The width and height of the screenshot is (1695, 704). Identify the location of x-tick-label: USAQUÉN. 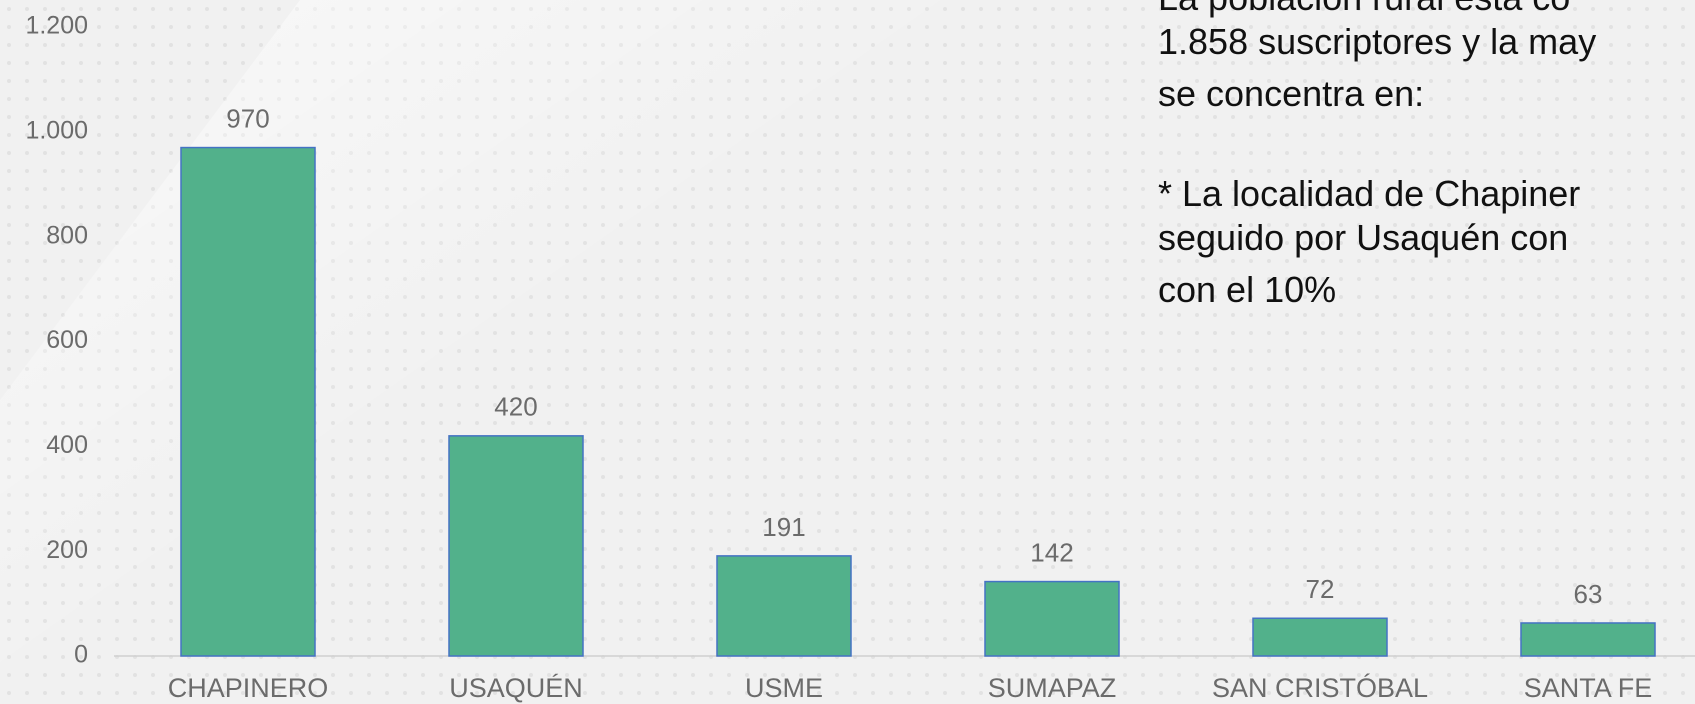
(516, 688).